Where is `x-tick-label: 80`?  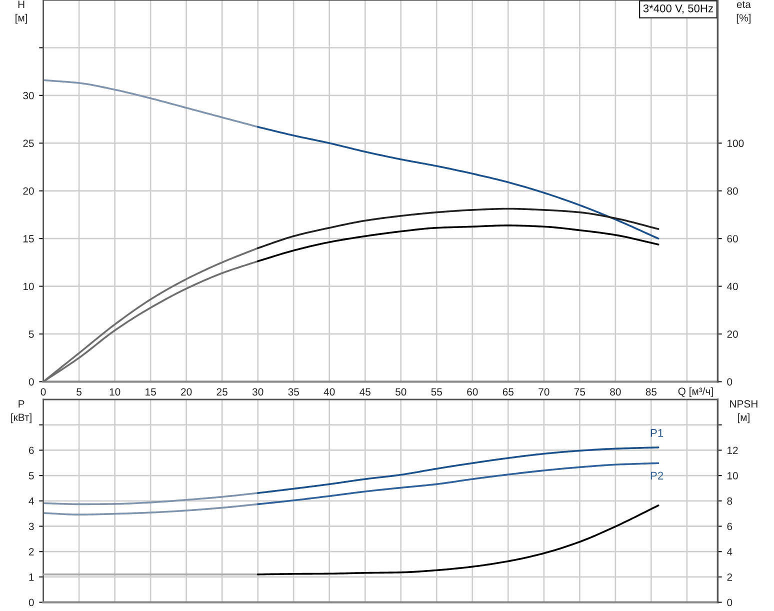 x-tick-label: 80 is located at coordinates (615, 392).